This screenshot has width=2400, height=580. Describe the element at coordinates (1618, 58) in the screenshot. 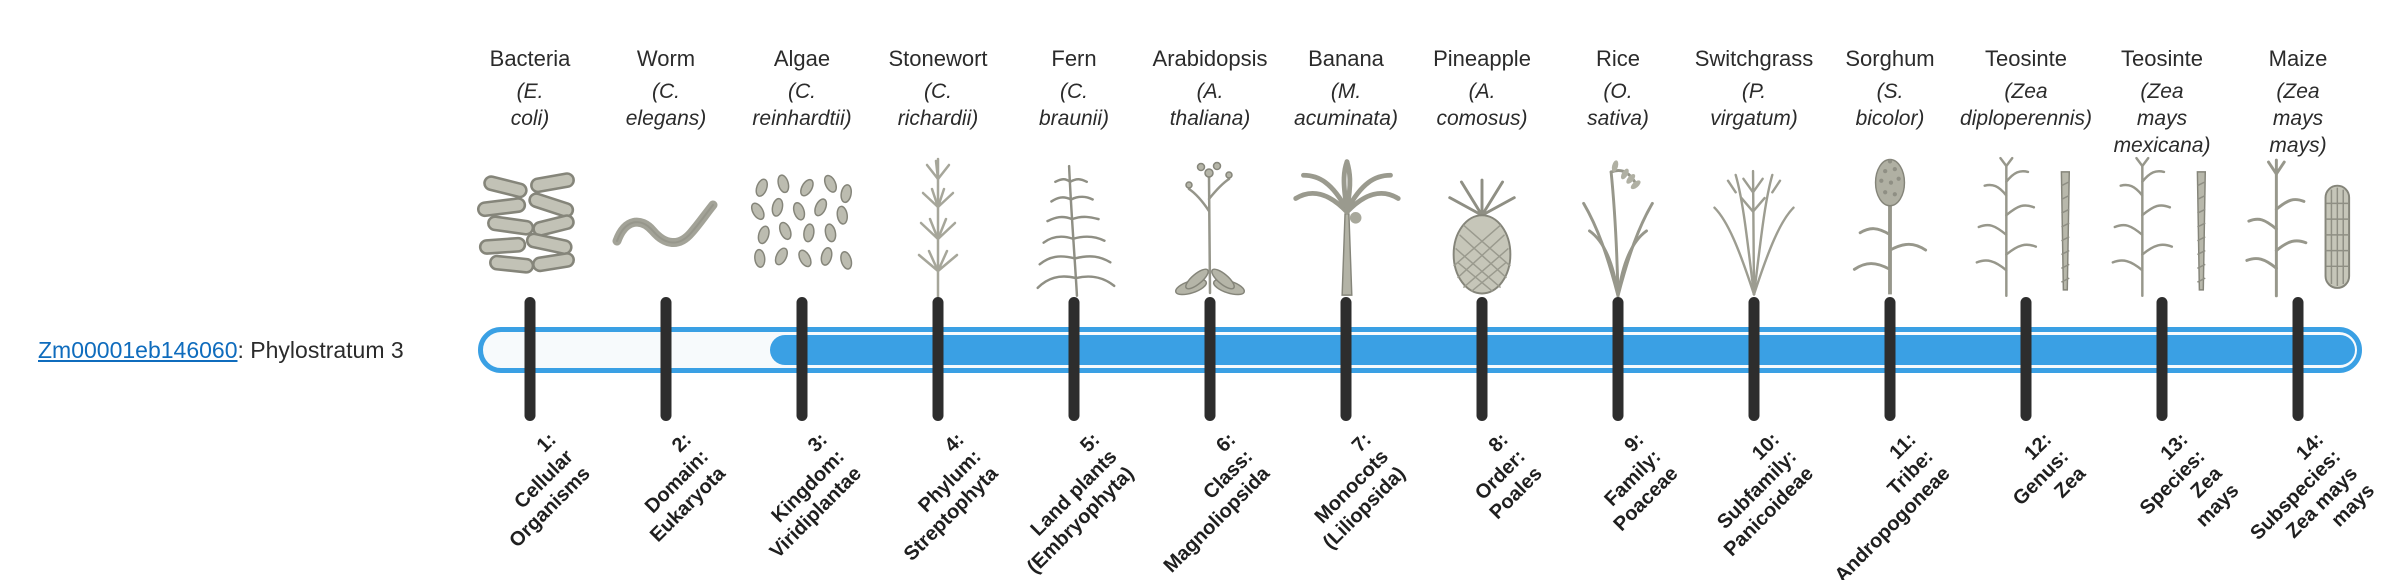

I see `organism-common-name: Rice` at that location.